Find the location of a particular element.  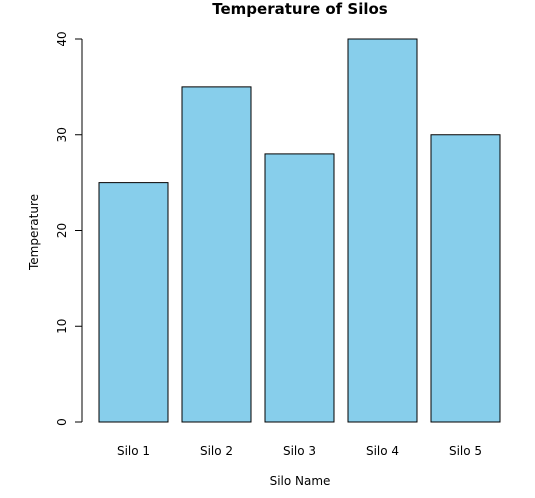

y-tick-label: 10 is located at coordinates (62, 326).